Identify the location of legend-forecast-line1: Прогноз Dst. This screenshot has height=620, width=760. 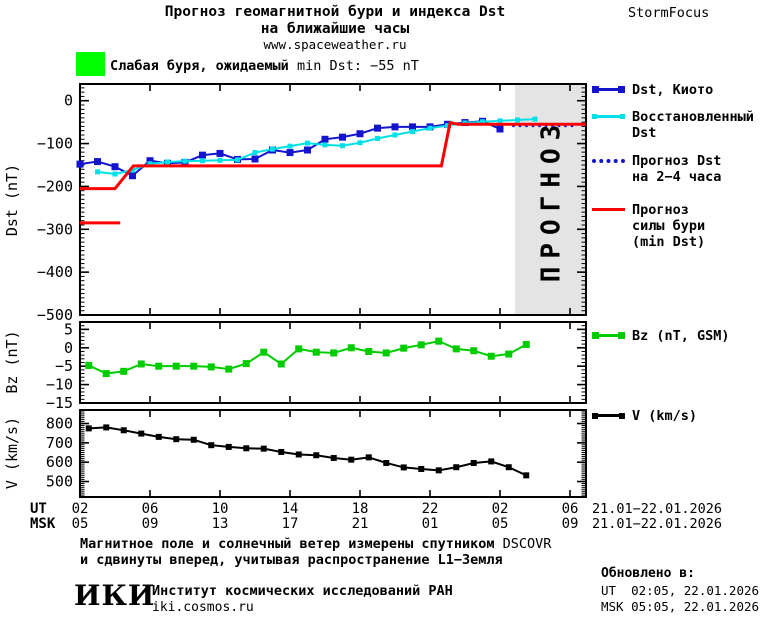
(677, 161).